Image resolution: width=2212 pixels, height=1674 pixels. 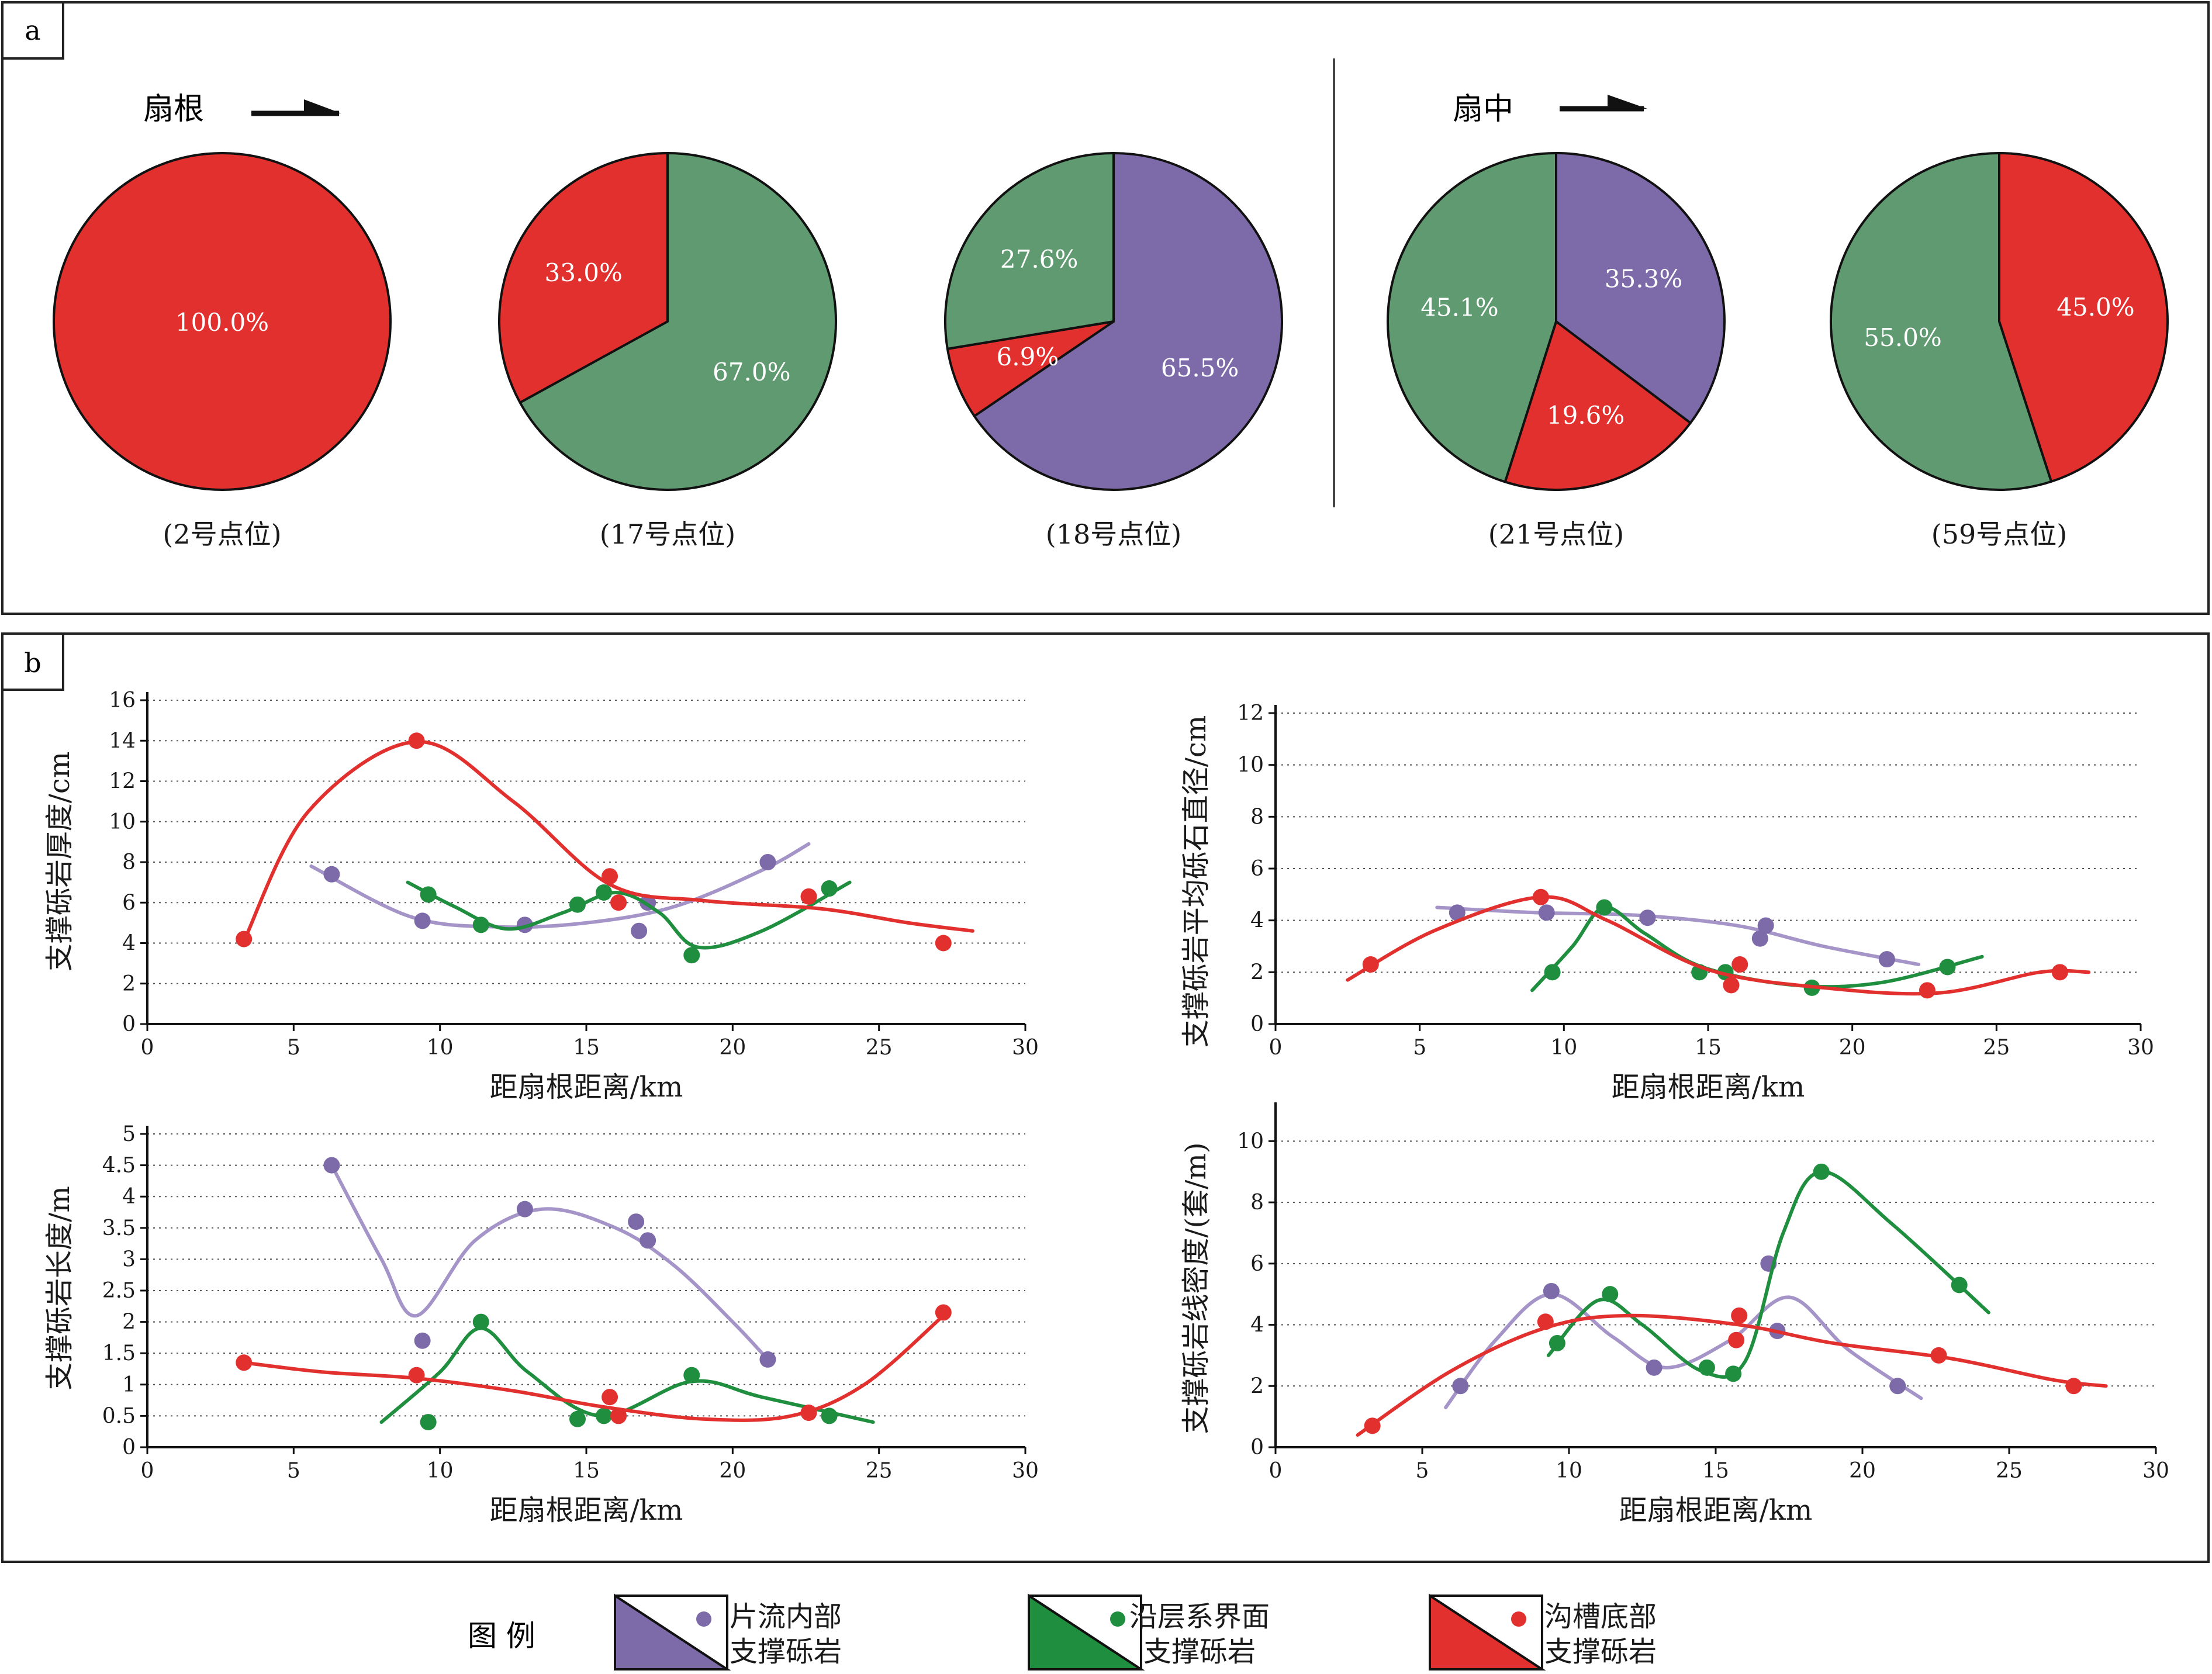 What do you see at coordinates (122, 782) in the screenshot?
I see `y-tick-label: 12` at bounding box center [122, 782].